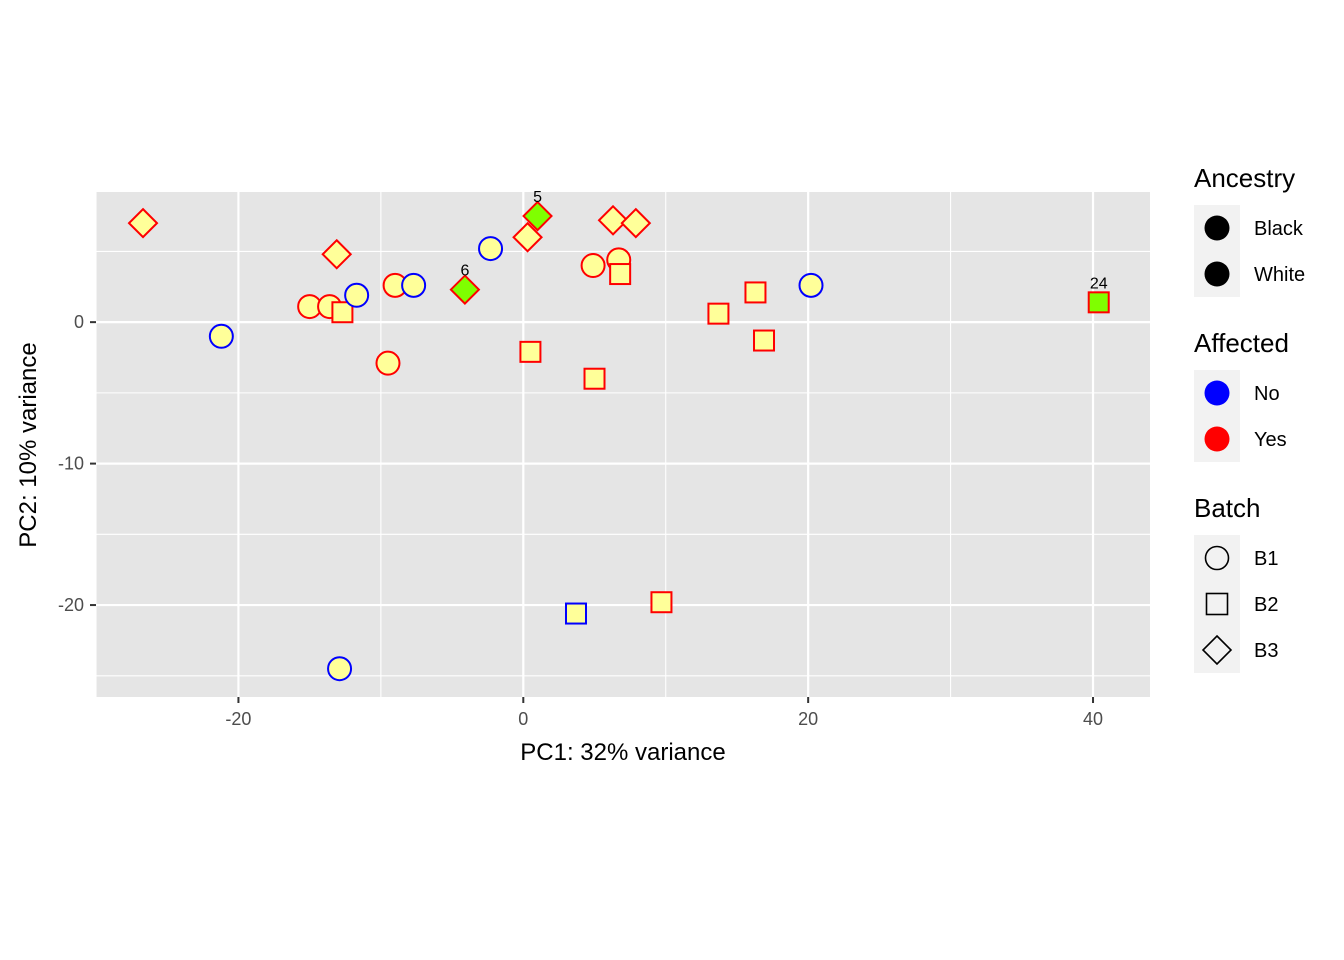  I want to click on legend-key-no, so click(1217, 393).